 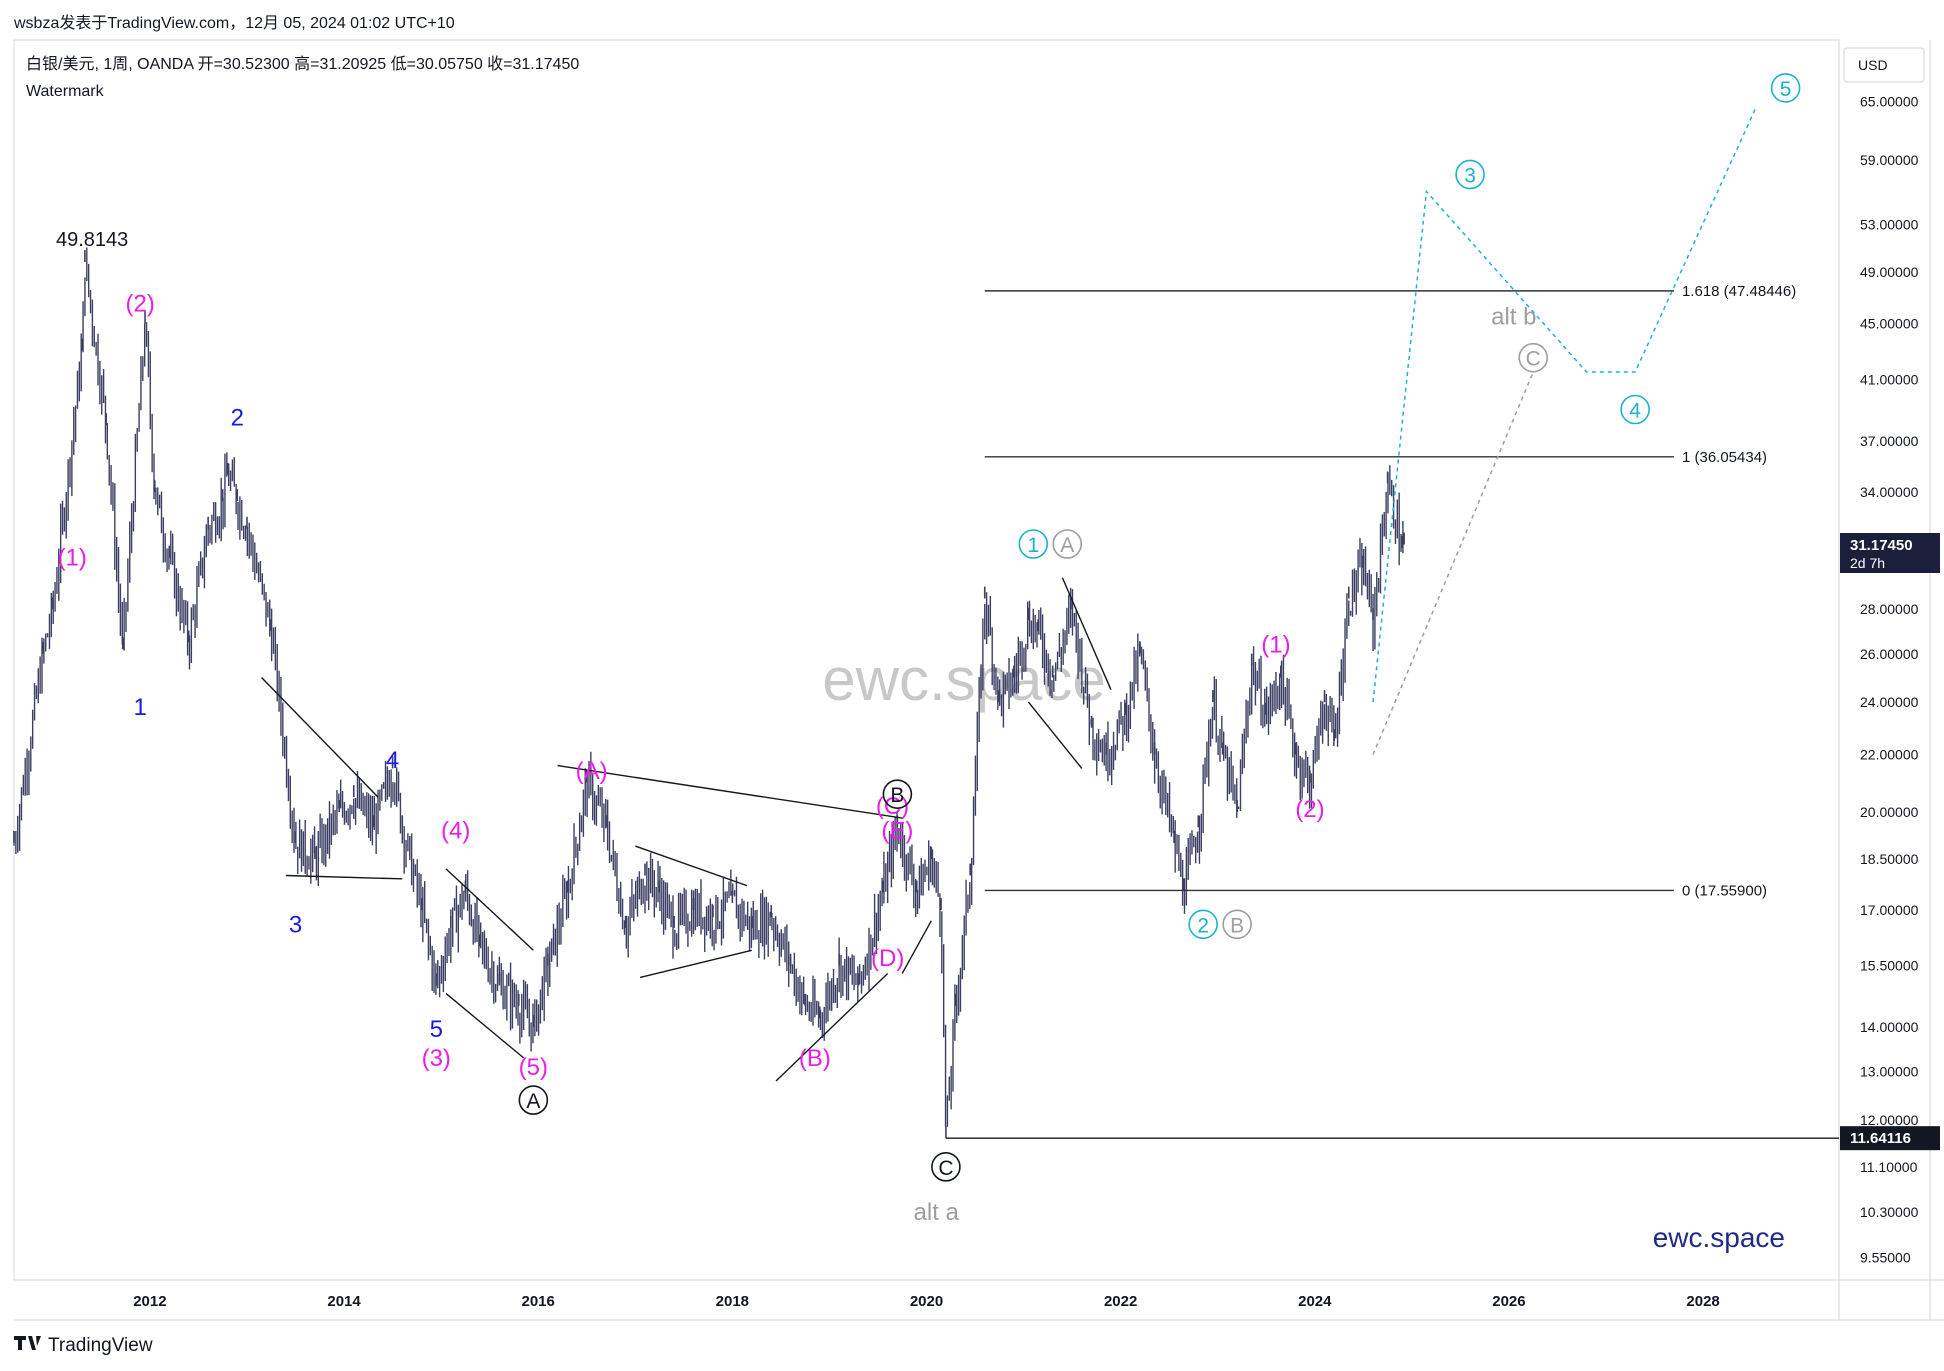 I want to click on price-tick-label: 12.00000, so click(x=1889, y=1120).